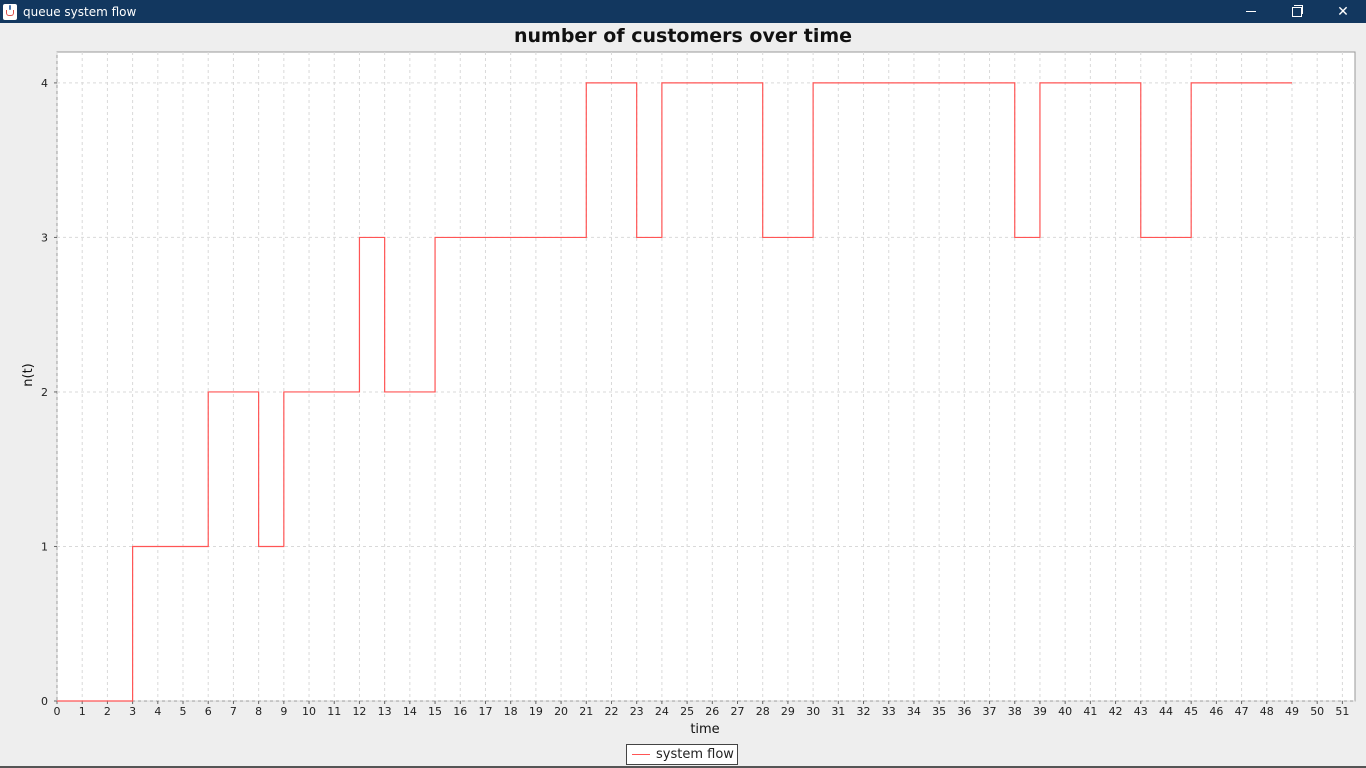 Image resolution: width=1366 pixels, height=768 pixels. Describe the element at coordinates (44, 546) in the screenshot. I see `y-tick-label: 1` at that location.